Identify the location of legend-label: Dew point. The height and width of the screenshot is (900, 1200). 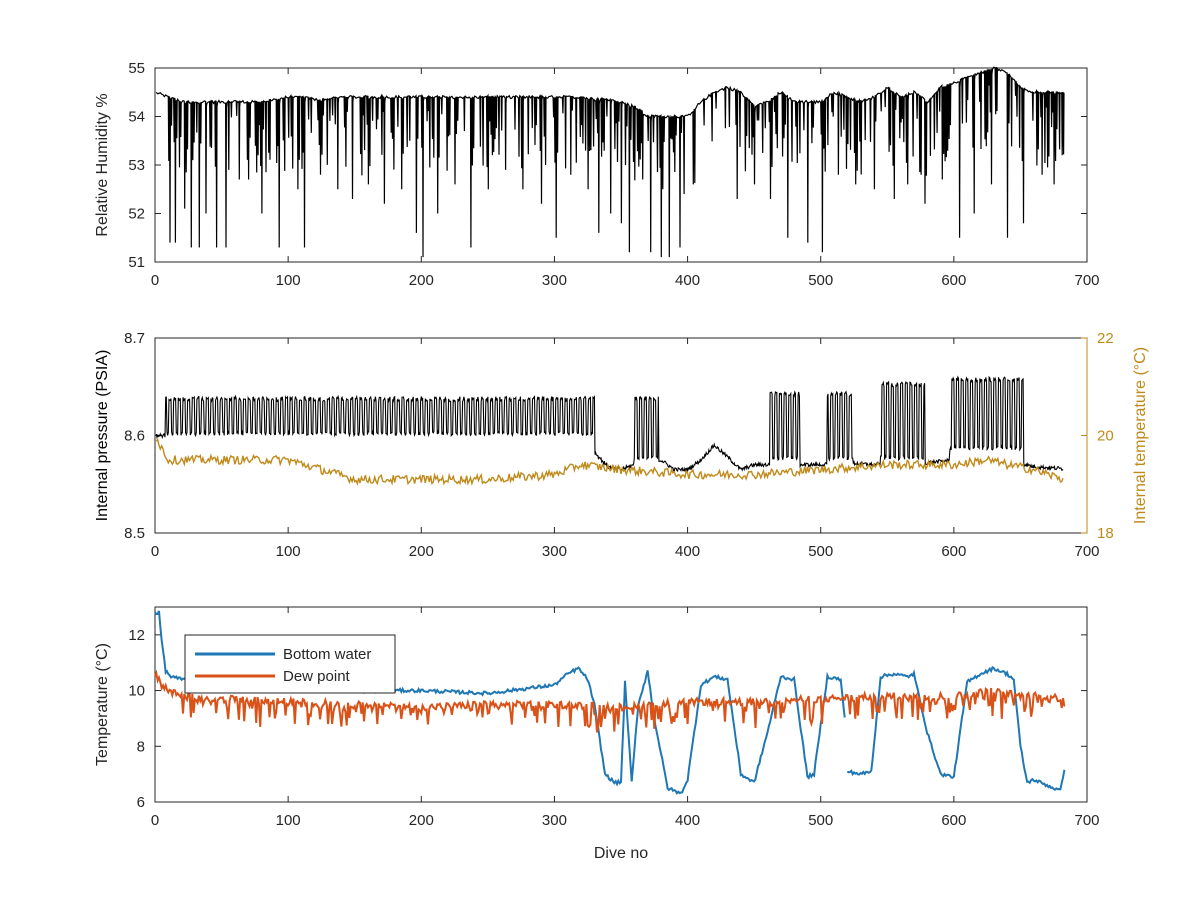
(317, 676).